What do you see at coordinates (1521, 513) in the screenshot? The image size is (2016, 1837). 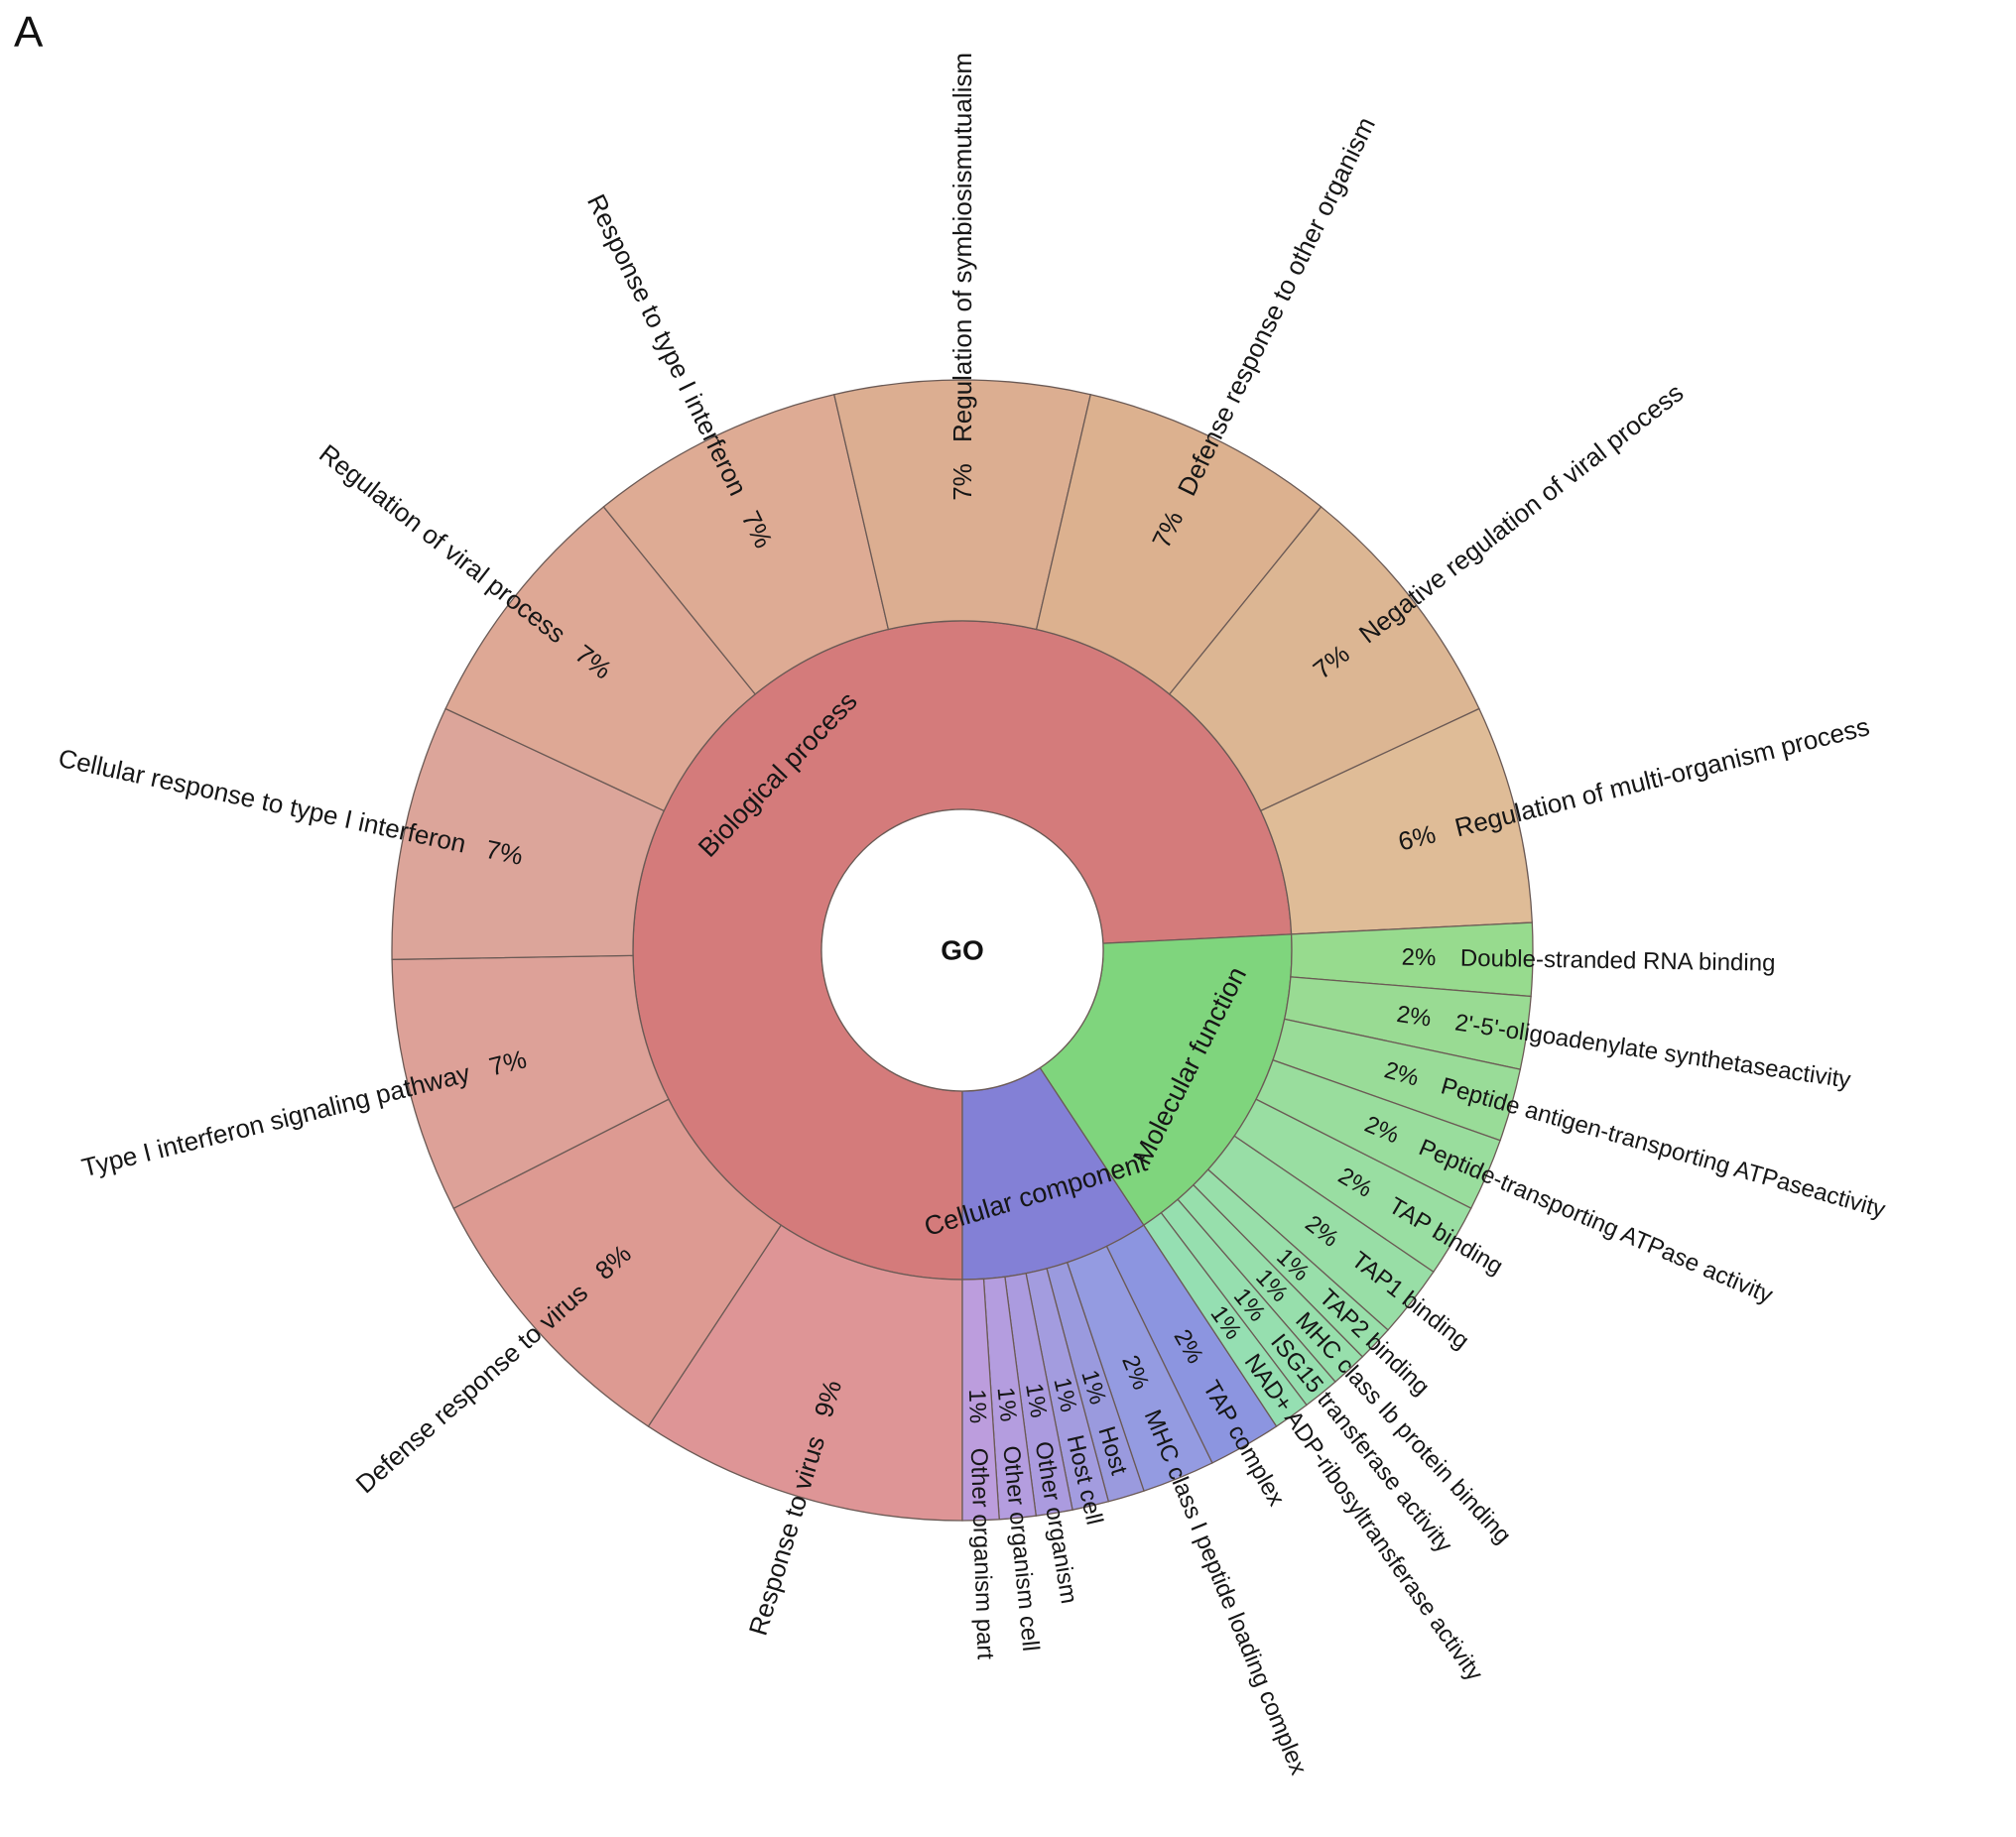 I see `segment-label-negative-regulation-of-viral-process: Negative regulation of viral process` at bounding box center [1521, 513].